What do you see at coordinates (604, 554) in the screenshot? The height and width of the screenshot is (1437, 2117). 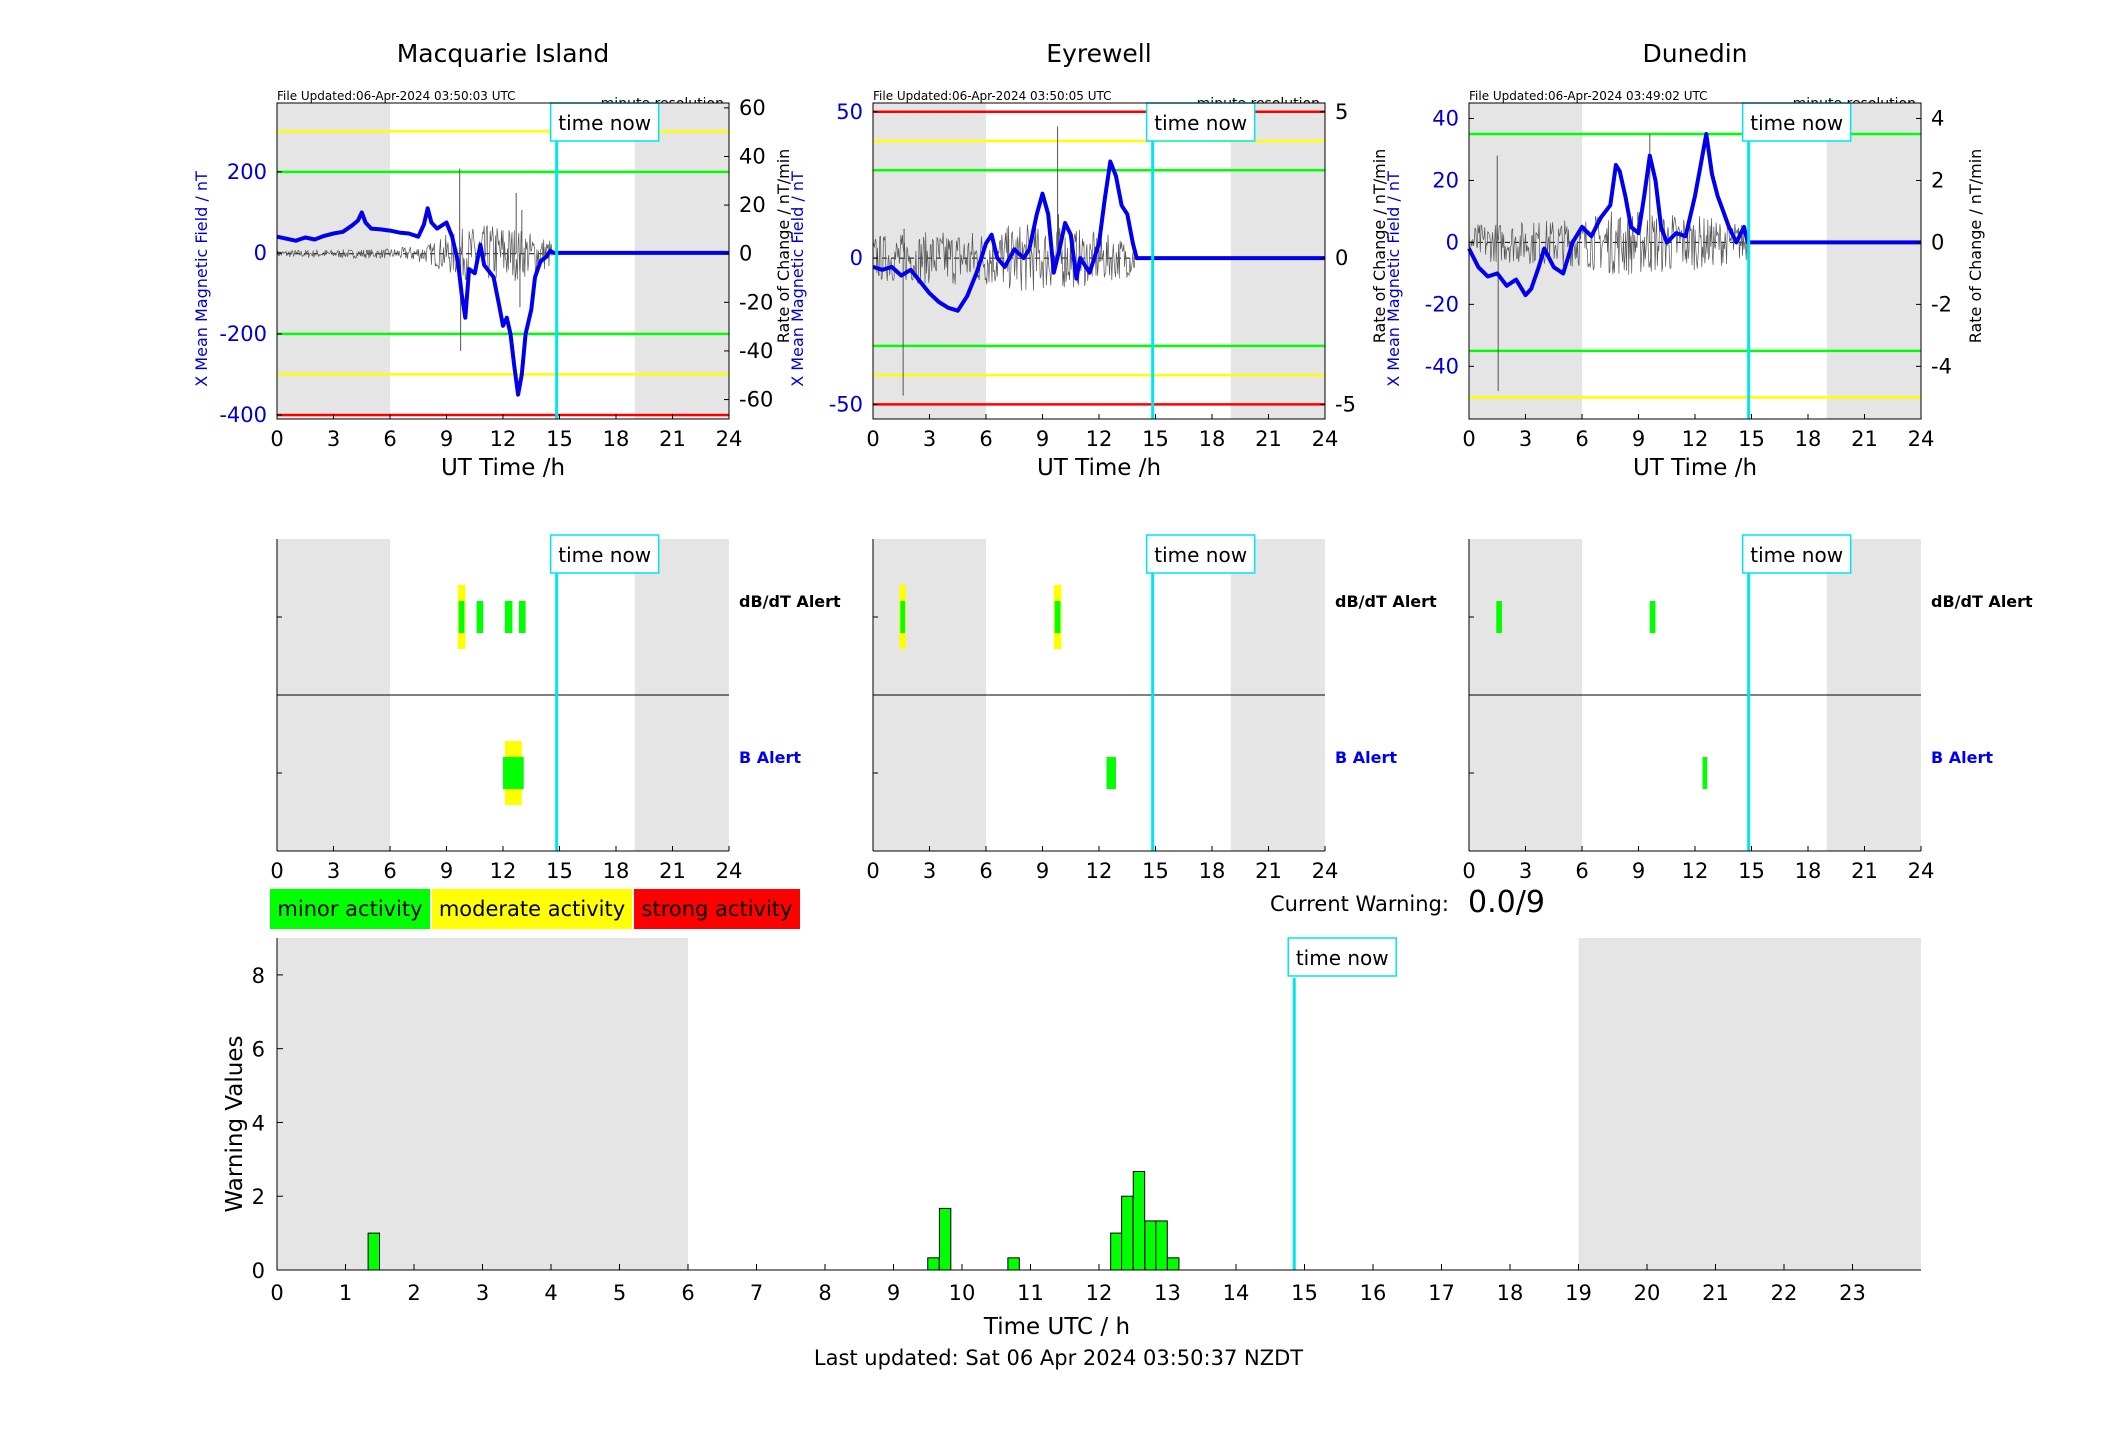 I see `now-marker-alert-0-box` at bounding box center [604, 554].